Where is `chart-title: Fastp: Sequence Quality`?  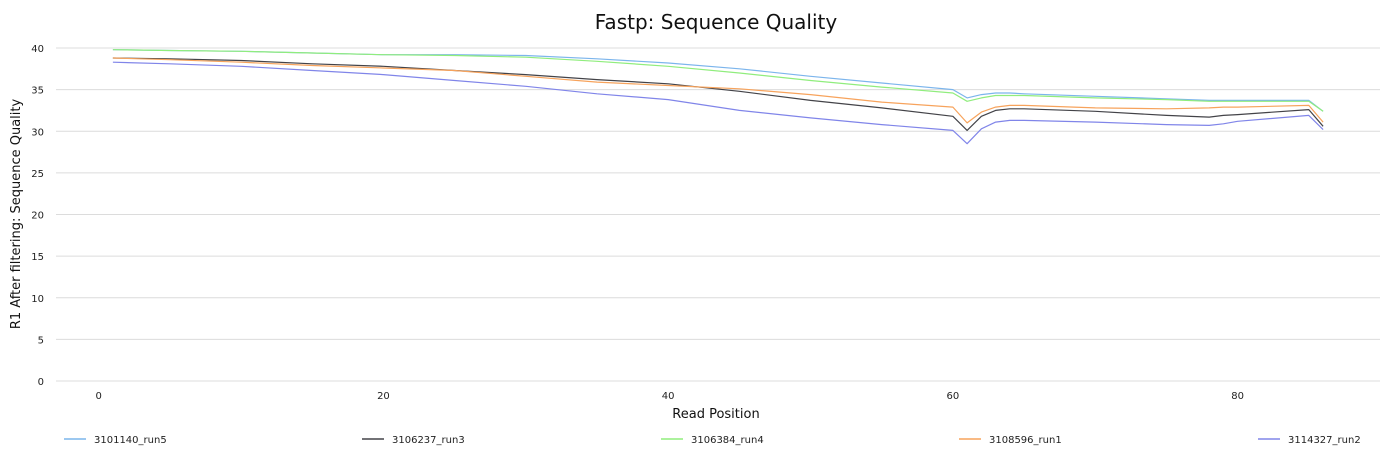
chart-title: Fastp: Sequence Quality is located at coordinates (716, 22).